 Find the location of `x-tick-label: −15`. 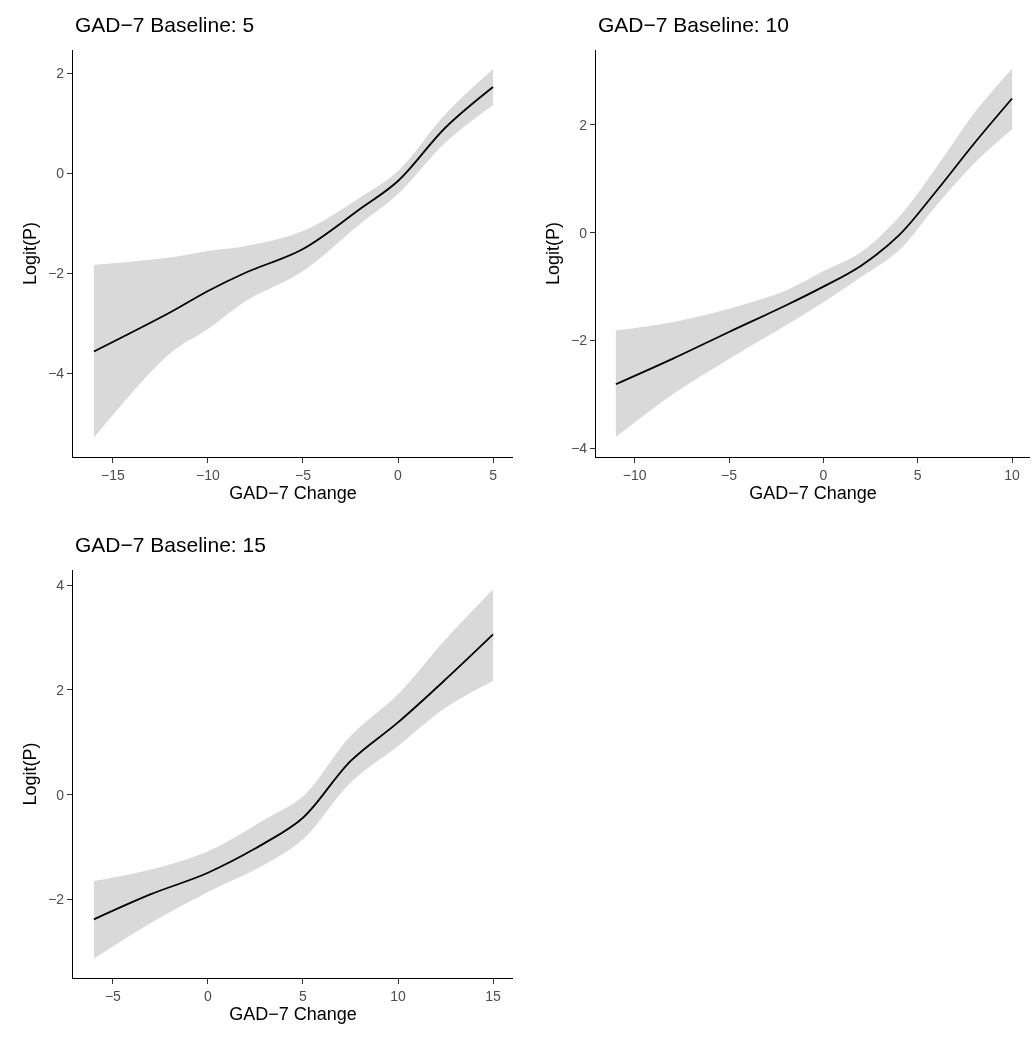

x-tick-label: −15 is located at coordinates (113, 474).